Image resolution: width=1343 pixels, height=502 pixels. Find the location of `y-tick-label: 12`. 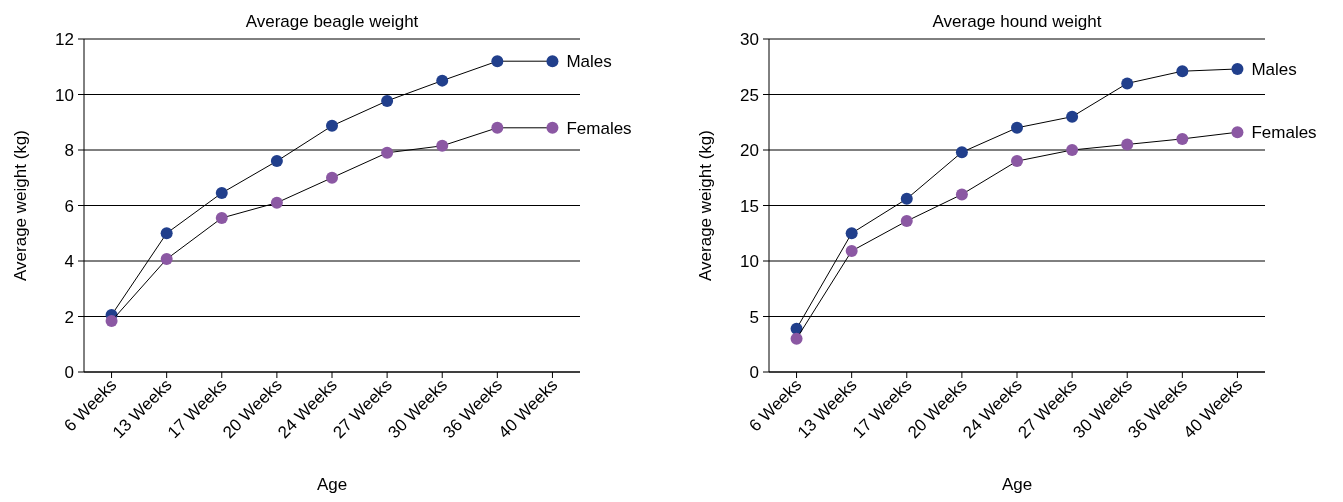

y-tick-label: 12 is located at coordinates (64, 39).